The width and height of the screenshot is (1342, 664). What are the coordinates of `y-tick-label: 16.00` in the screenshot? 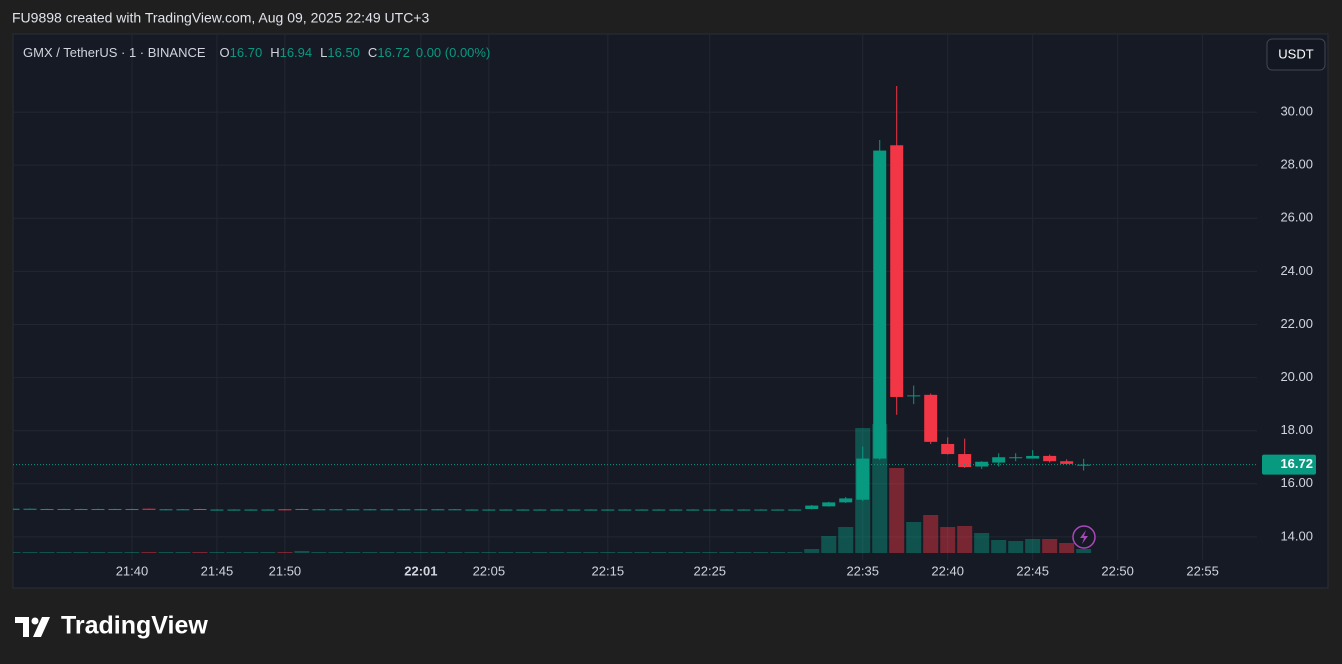 It's located at (1296, 482).